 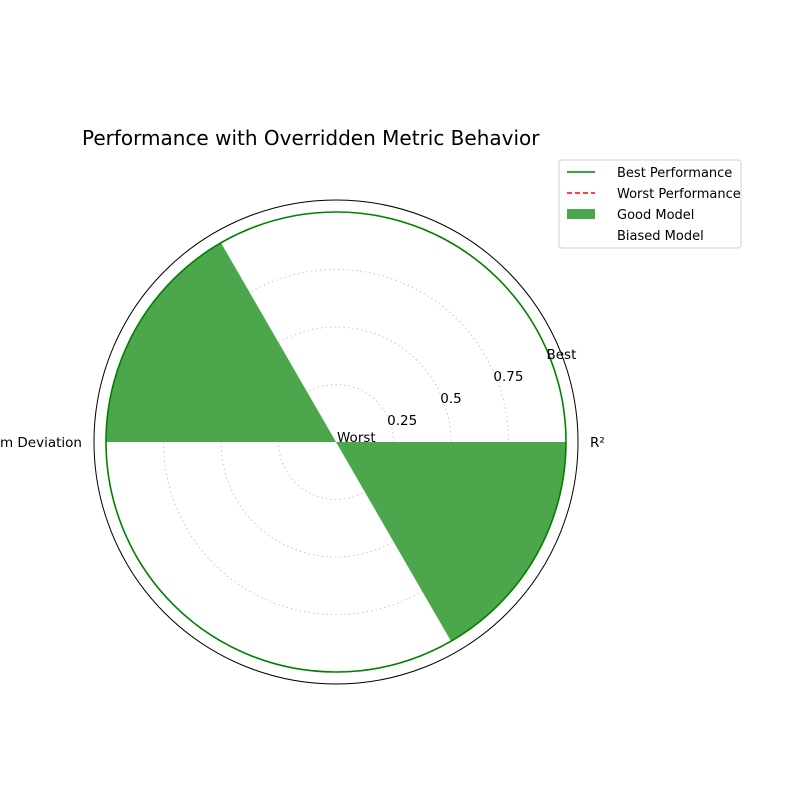 What do you see at coordinates (508, 377) in the screenshot?
I see `radial-tick-label: 0.75` at bounding box center [508, 377].